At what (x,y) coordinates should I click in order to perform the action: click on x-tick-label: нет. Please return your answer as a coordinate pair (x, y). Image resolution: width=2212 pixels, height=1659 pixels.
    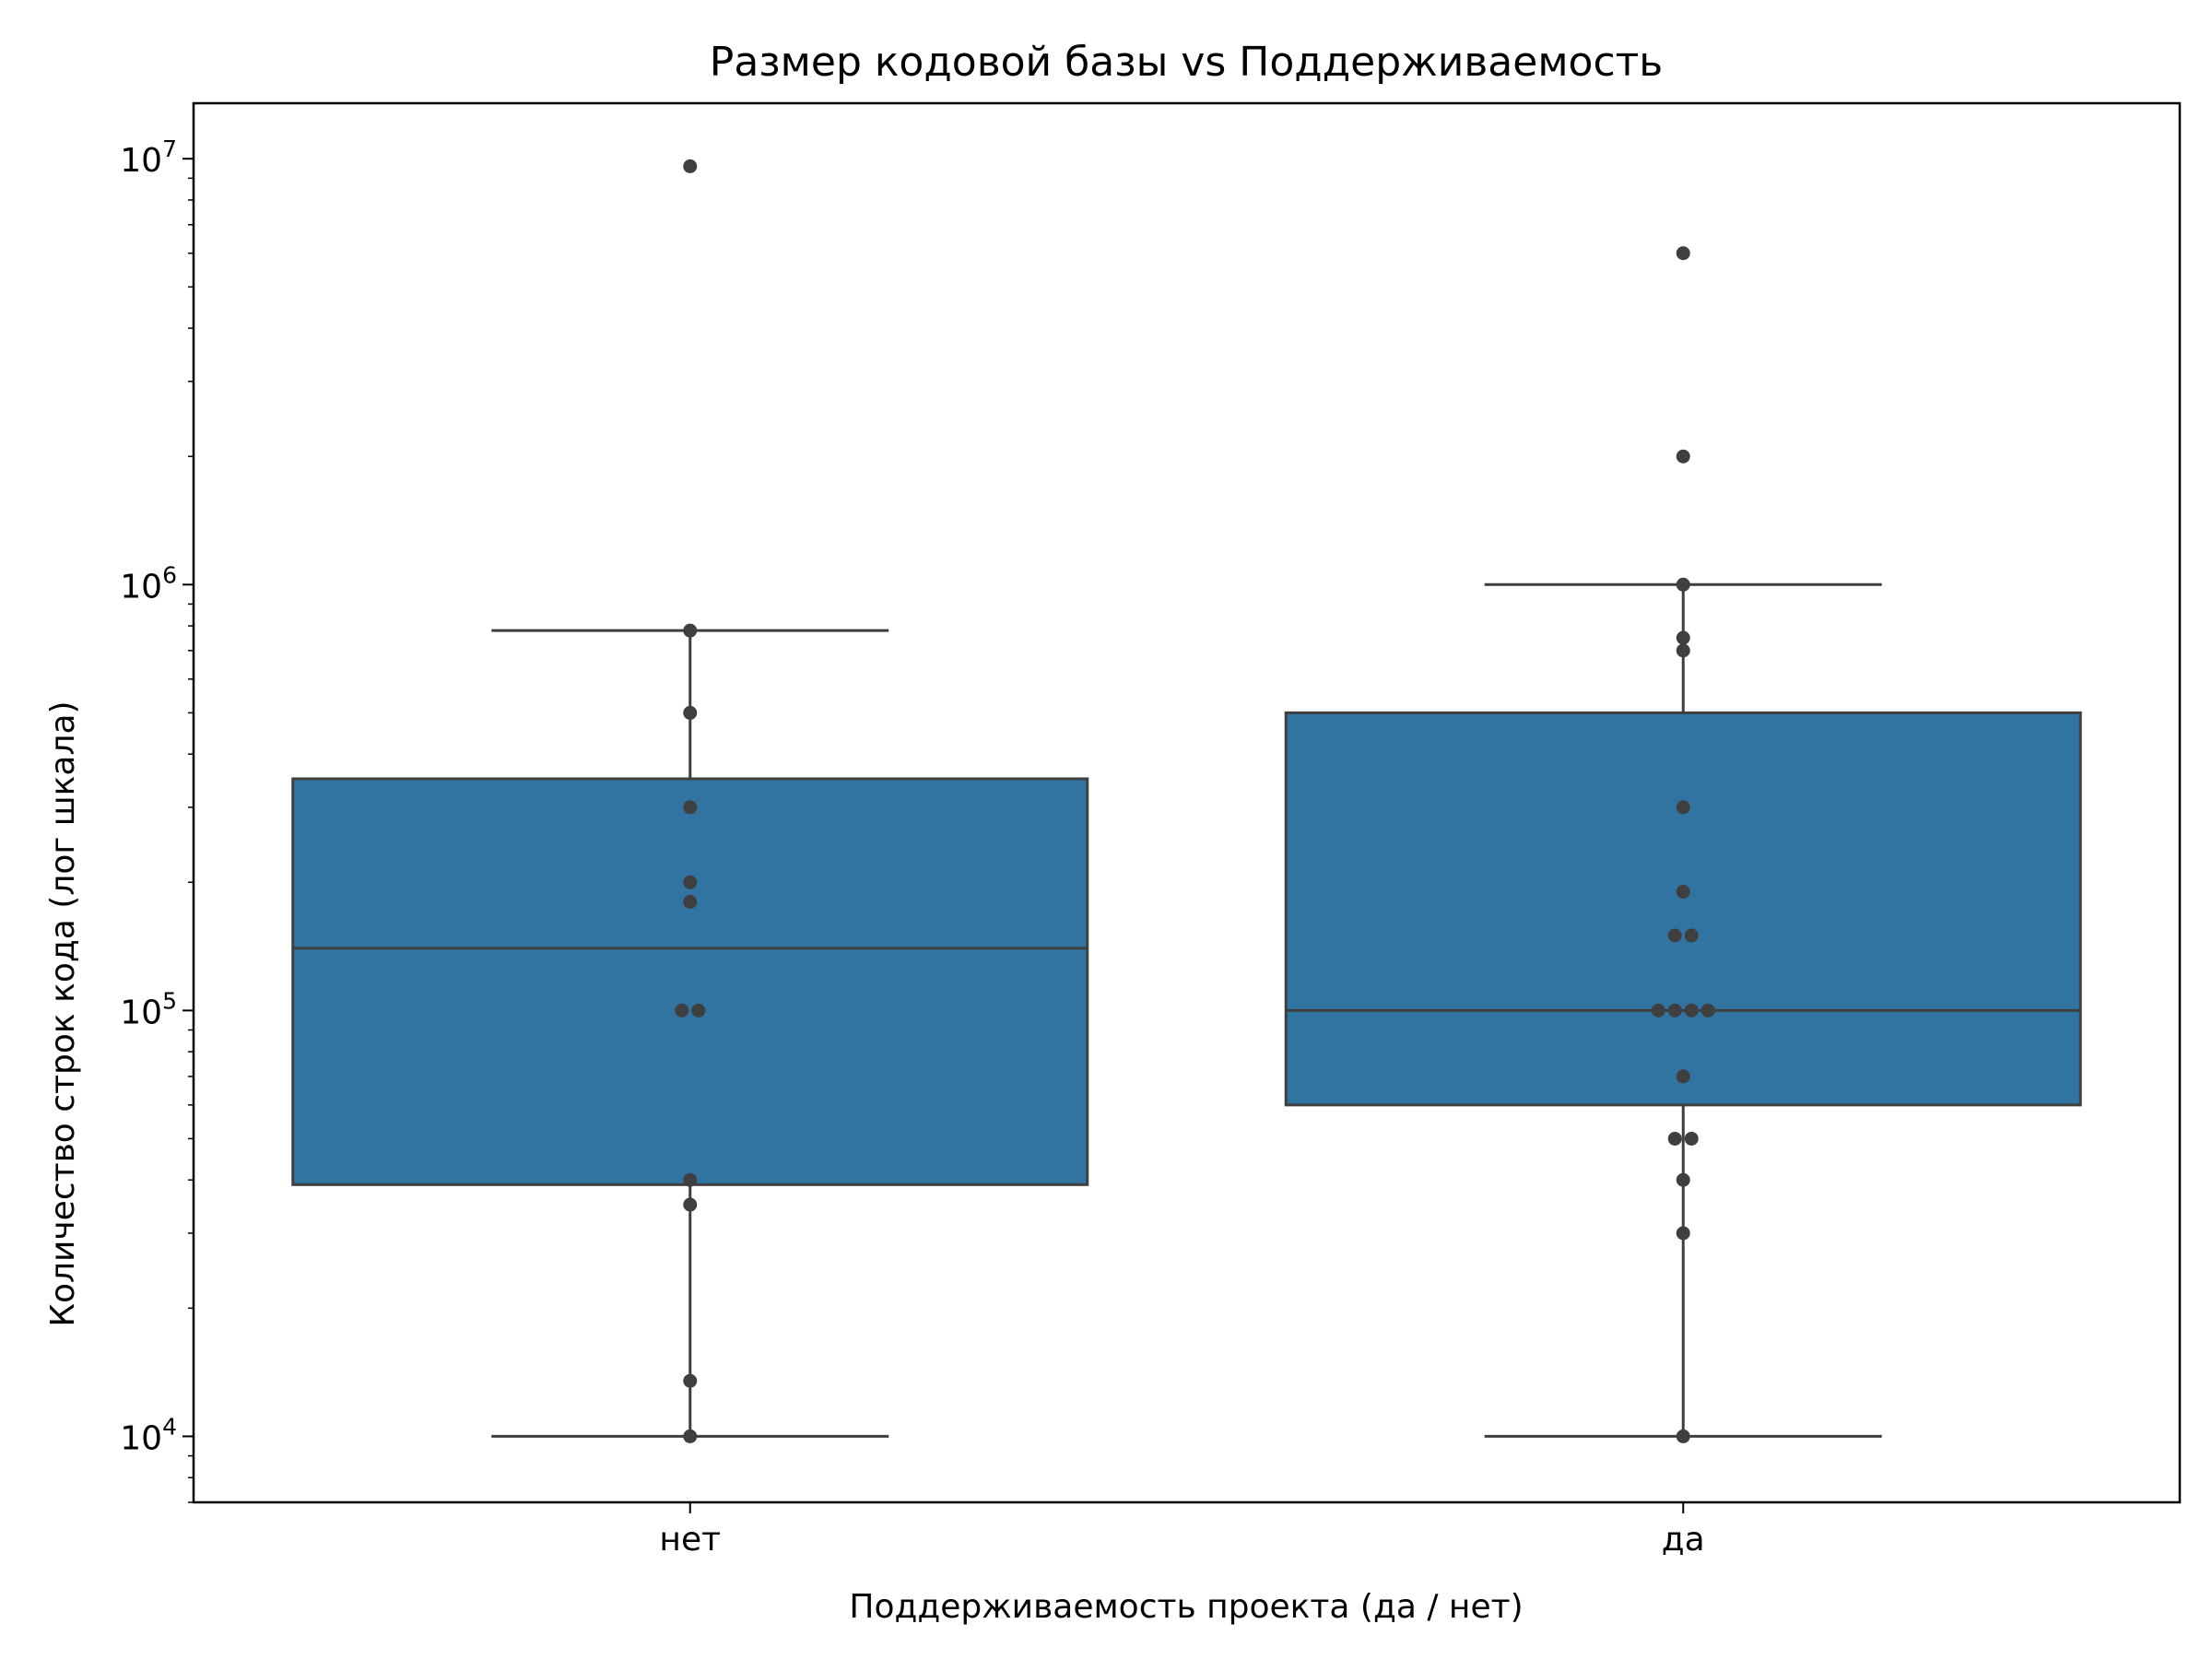
    Looking at the image, I should click on (690, 1540).